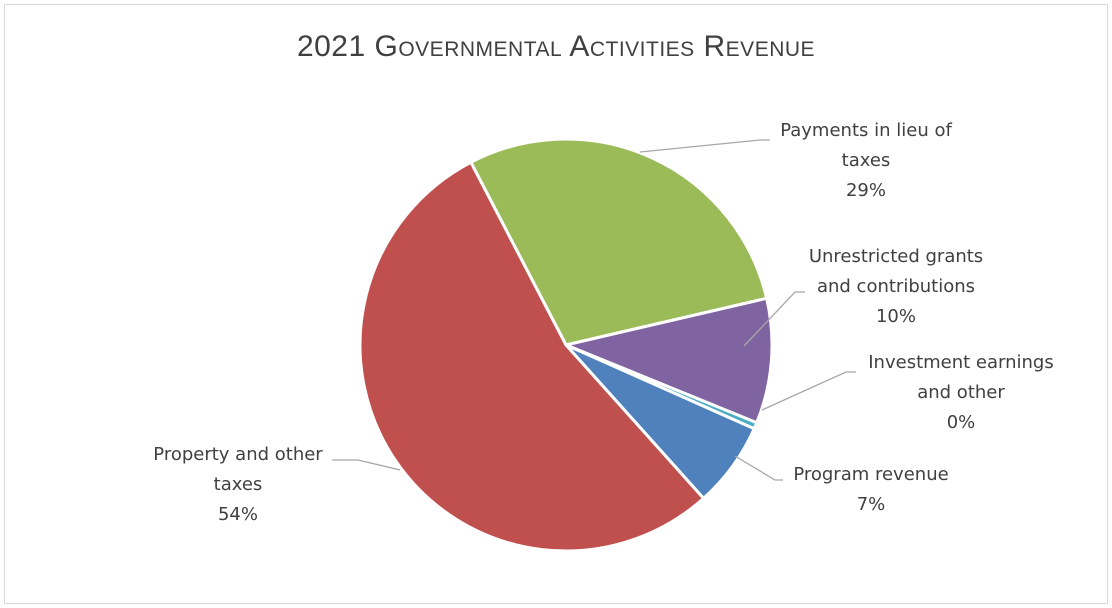 This screenshot has height=608, width=1112. What do you see at coordinates (866, 130) in the screenshot?
I see `data-label-line: Payments in lieu of` at bounding box center [866, 130].